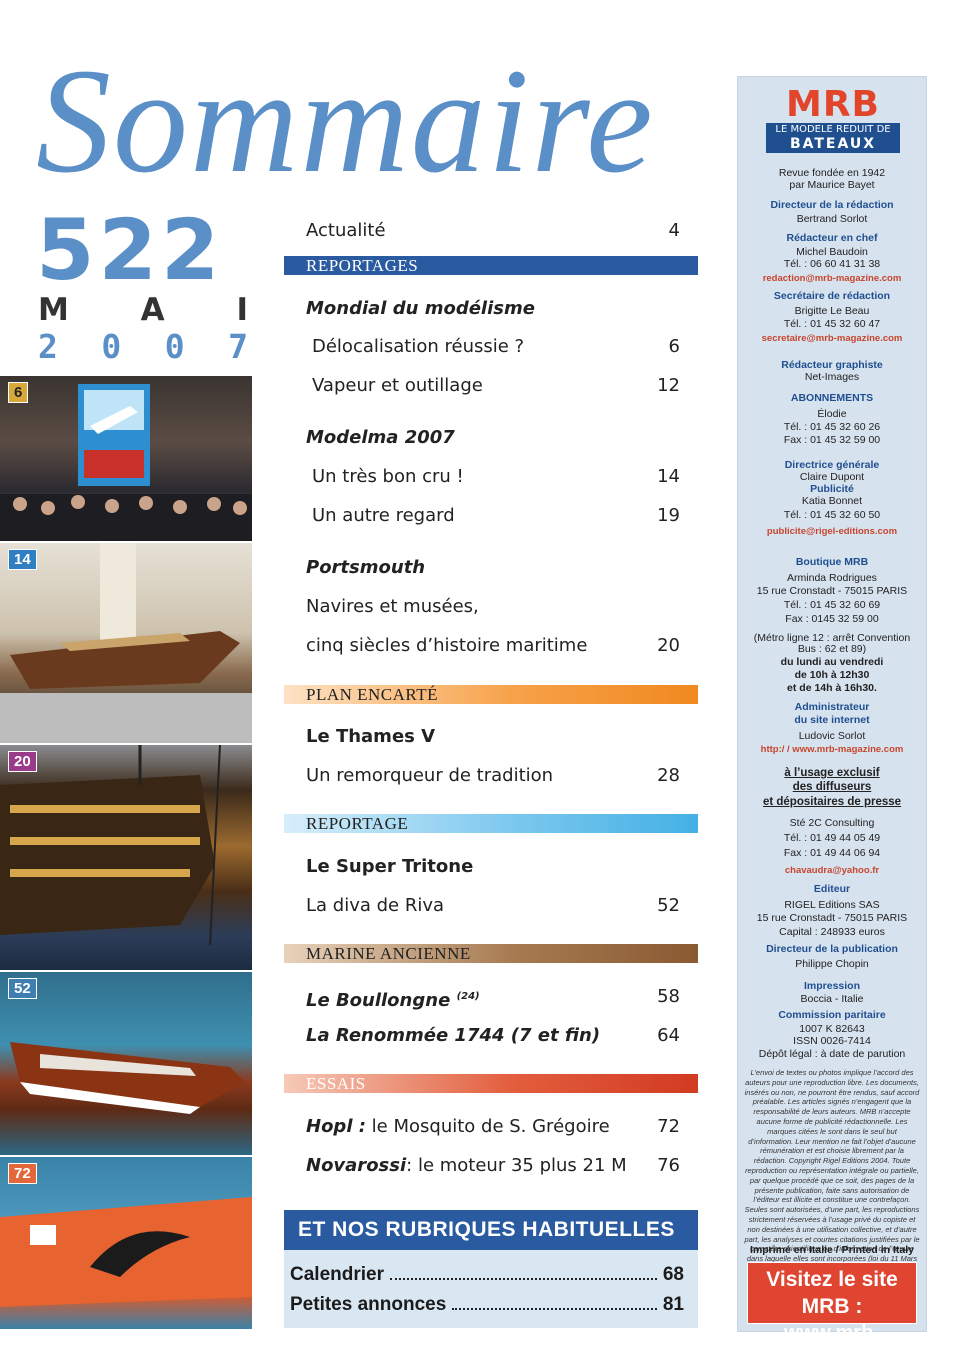 The width and height of the screenshot is (968, 1370). Describe the element at coordinates (832, 427) in the screenshot. I see `phone-number: Tél. : 01 45 32 60 26` at that location.